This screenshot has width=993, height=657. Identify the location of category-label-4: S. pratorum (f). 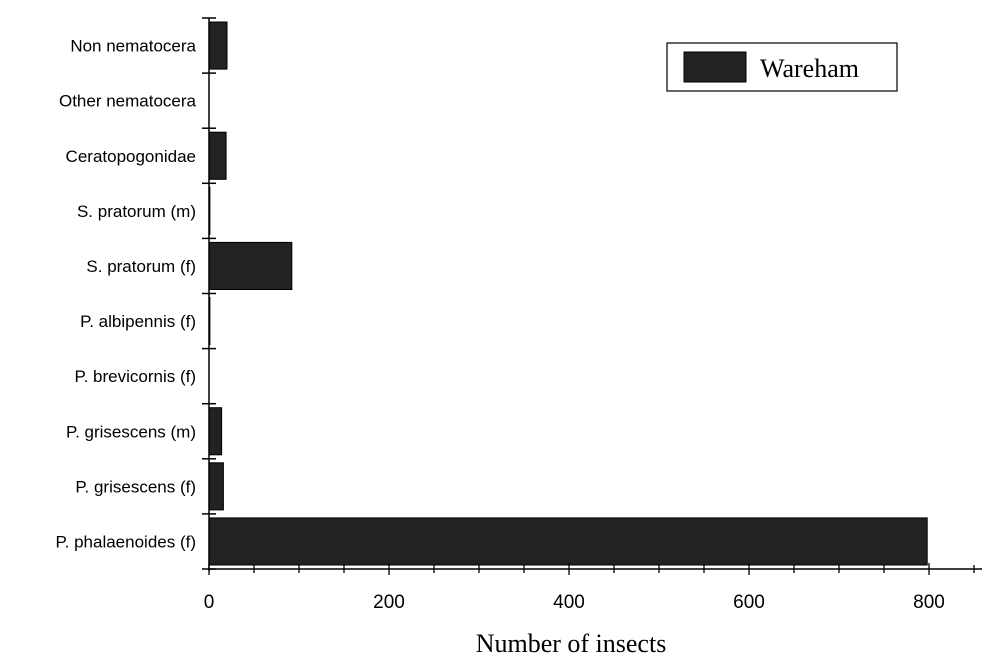
(141, 266).